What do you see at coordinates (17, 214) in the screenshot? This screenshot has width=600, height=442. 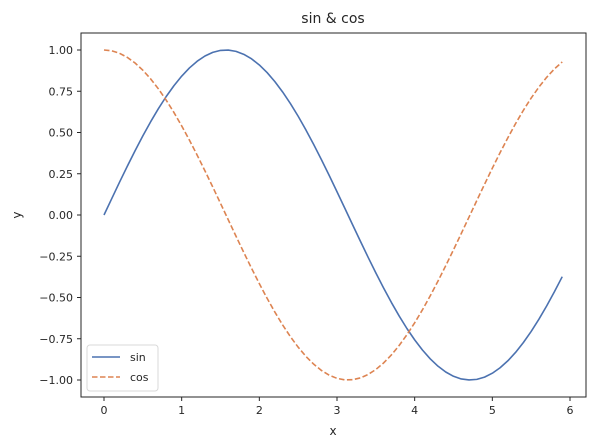 I see `y-axis-label: y` at bounding box center [17, 214].